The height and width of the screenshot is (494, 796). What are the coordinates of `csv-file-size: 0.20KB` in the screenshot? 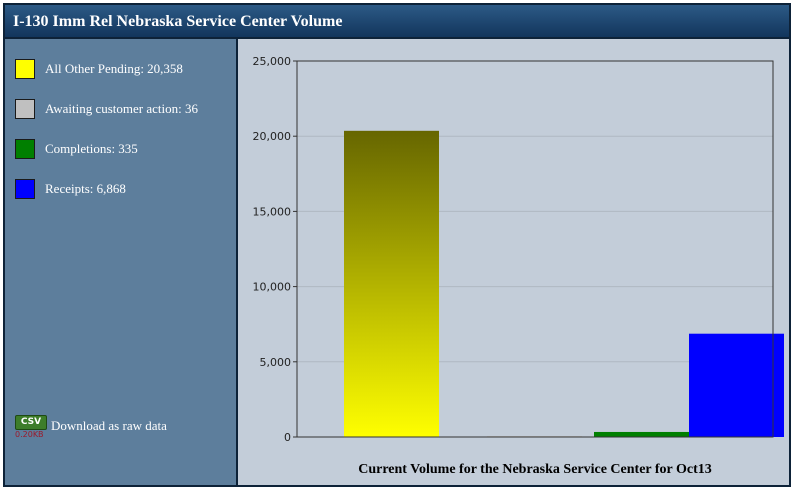 It's located at (29, 434).